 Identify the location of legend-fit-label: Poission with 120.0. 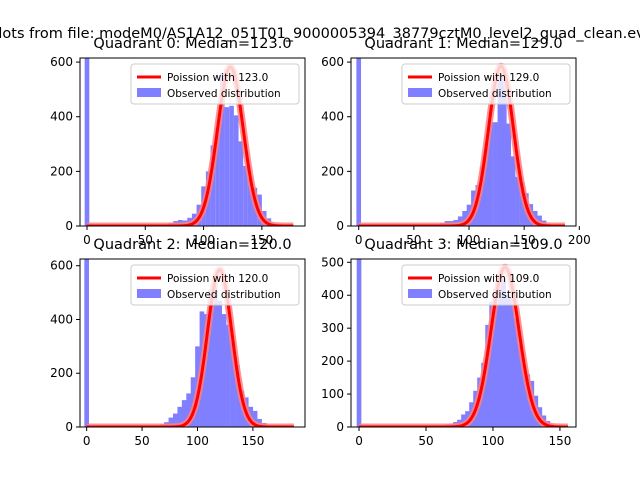
(217, 279).